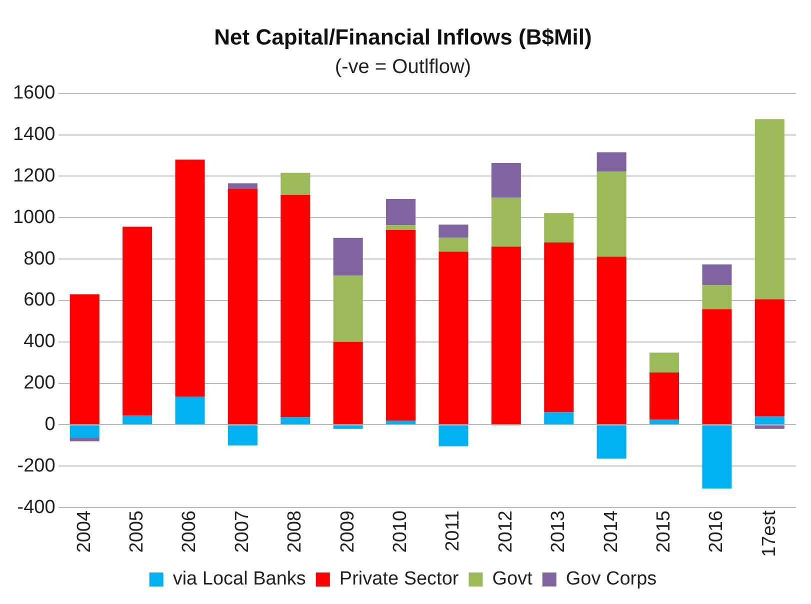 The width and height of the screenshot is (811, 604). I want to click on x-tick-label: 2011, so click(453, 531).